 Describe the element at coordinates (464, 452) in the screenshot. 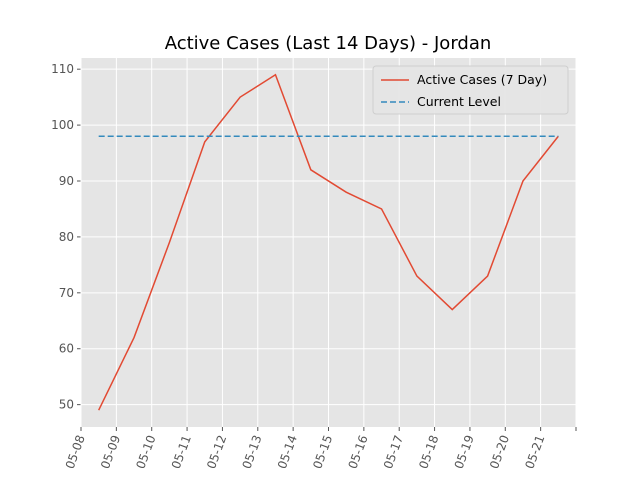

I see `x-tick-label: 05-19` at that location.